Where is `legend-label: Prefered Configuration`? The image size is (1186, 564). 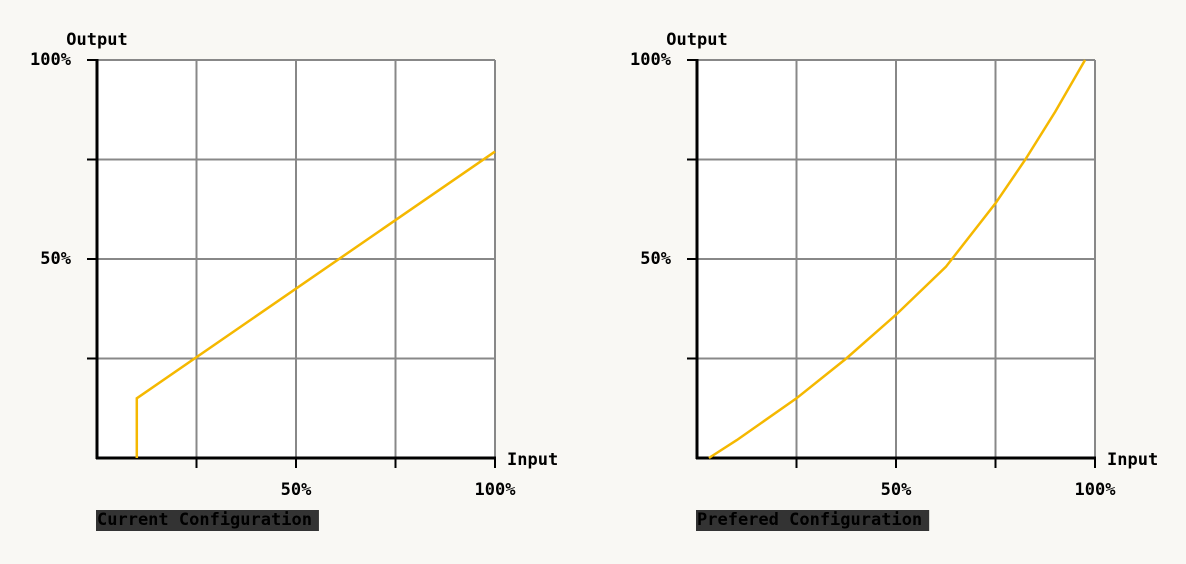 legend-label: Prefered Configuration is located at coordinates (809, 520).